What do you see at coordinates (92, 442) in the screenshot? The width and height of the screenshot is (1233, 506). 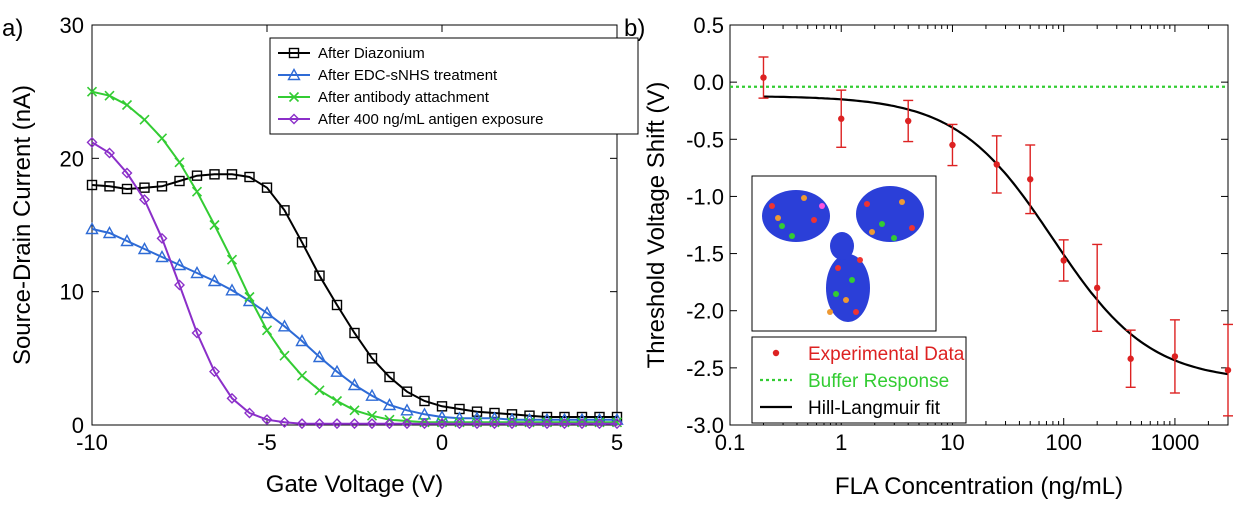 I see `x-tick-label-a: -10` at bounding box center [92, 442].